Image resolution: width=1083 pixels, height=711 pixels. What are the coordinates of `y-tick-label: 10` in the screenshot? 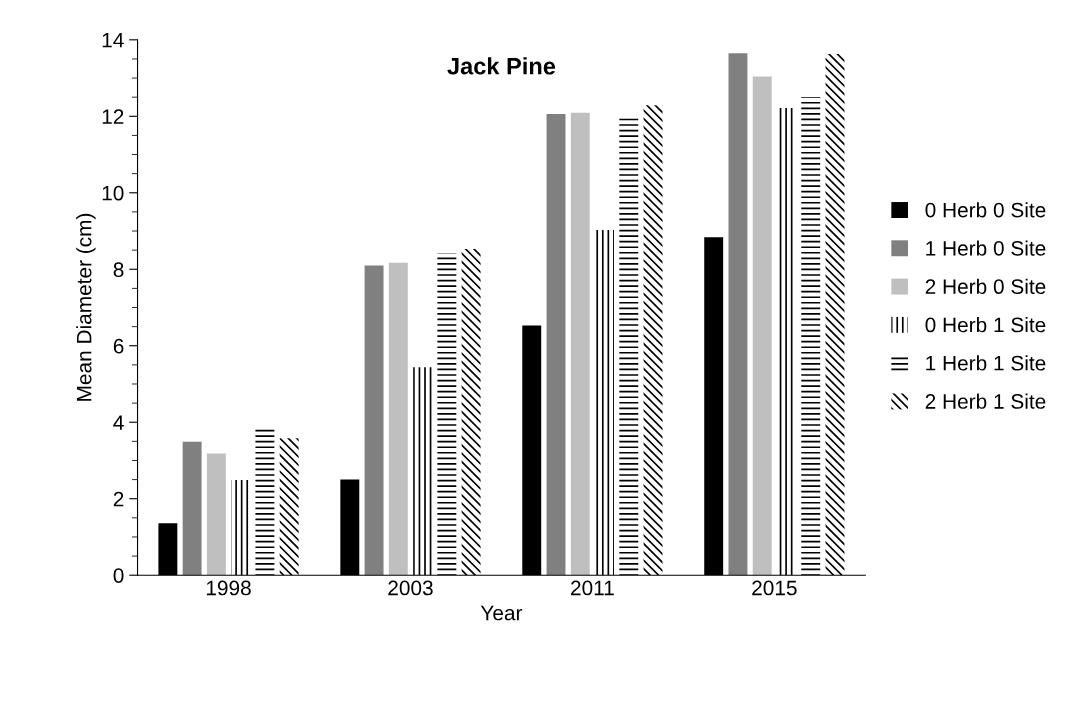 It's located at (113, 193).